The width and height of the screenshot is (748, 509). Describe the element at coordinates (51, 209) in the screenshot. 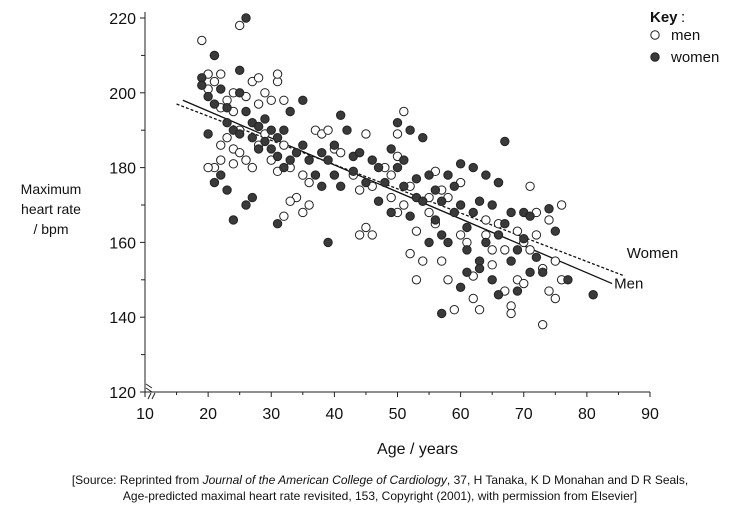

I see `y-axis-label-line-2: heart rate` at that location.